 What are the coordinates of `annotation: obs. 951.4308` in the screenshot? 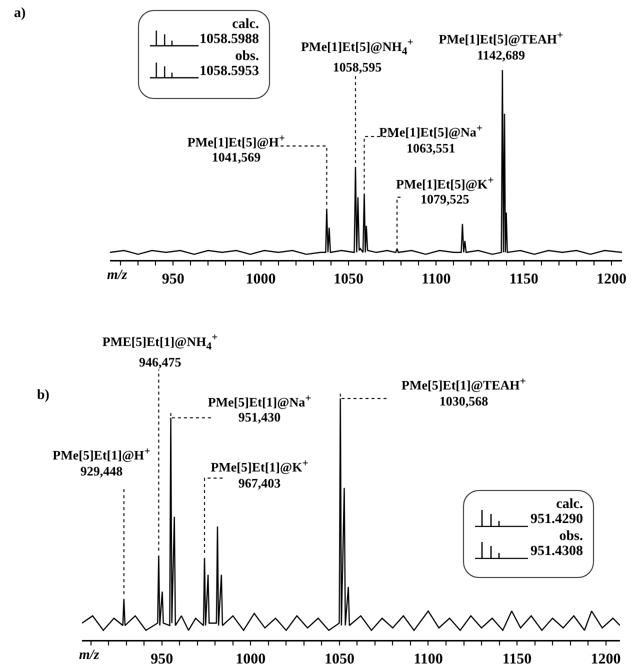 It's located at (556, 544).